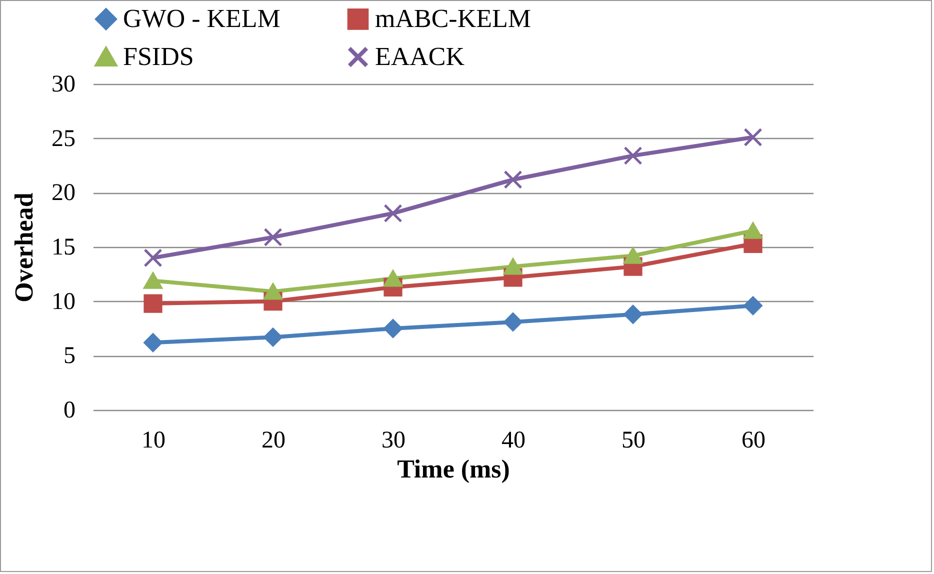 Image resolution: width=934 pixels, height=574 pixels. What do you see at coordinates (154, 441) in the screenshot?
I see `x-tick-label: 10` at bounding box center [154, 441].